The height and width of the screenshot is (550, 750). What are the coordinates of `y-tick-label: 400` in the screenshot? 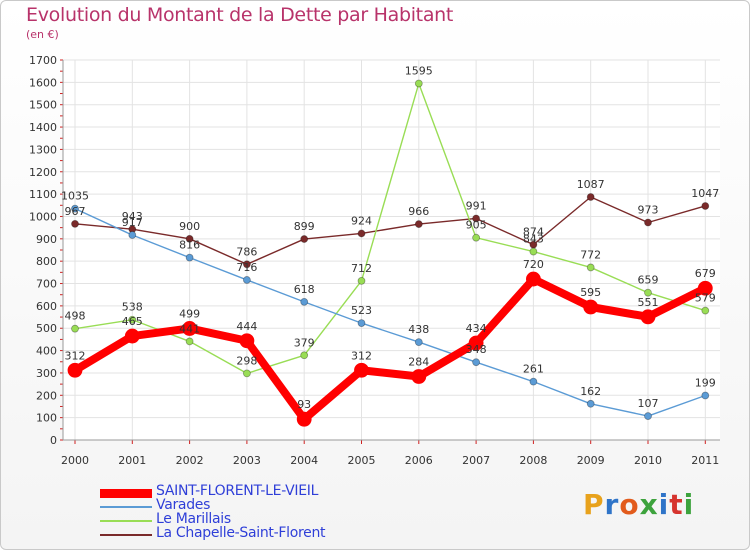 It's located at (46, 351).